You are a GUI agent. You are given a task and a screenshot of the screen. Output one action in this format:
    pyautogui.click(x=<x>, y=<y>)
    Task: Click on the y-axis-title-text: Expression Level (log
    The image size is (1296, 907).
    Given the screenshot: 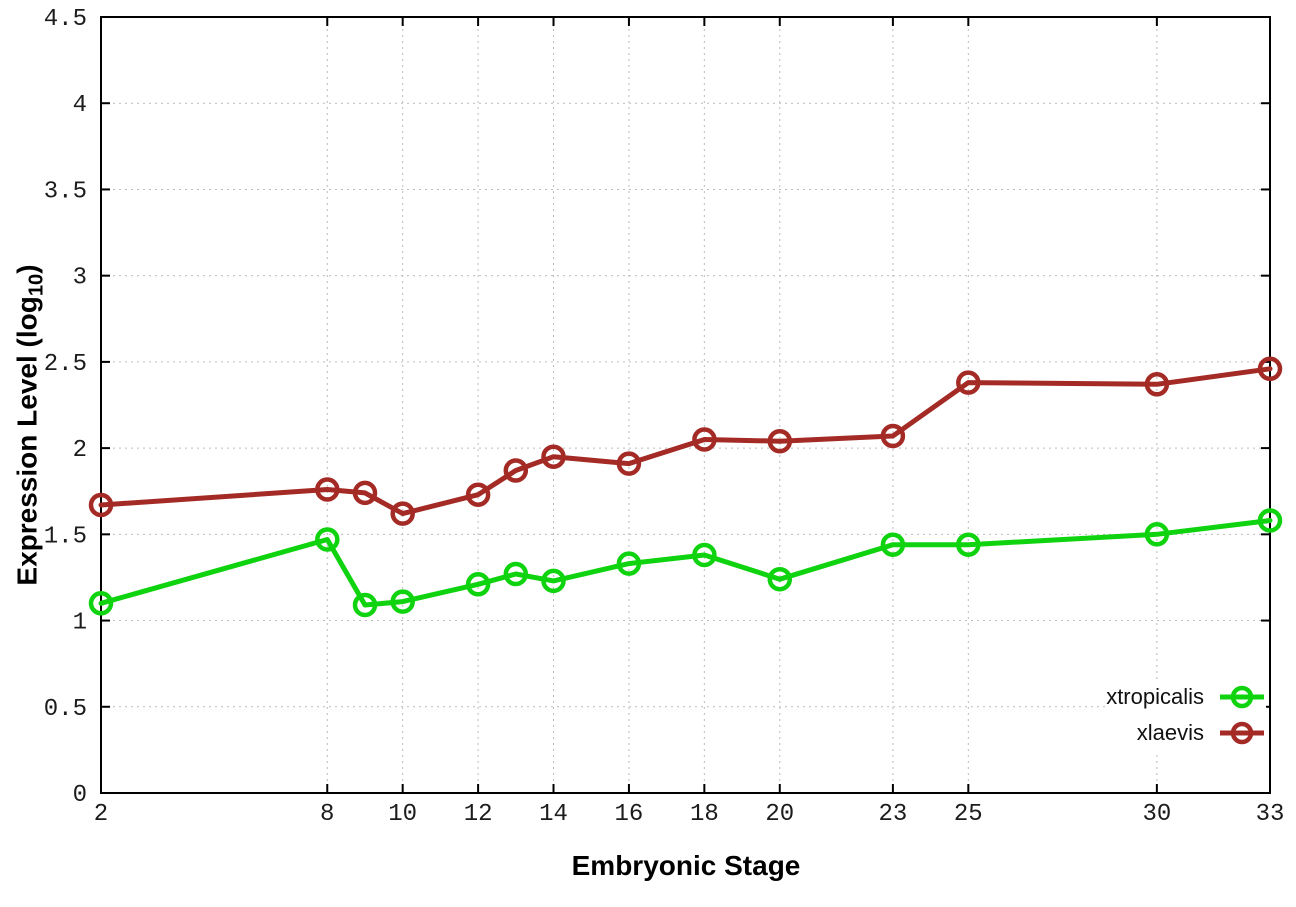 What is the action you would take?
    pyautogui.click(x=27, y=441)
    